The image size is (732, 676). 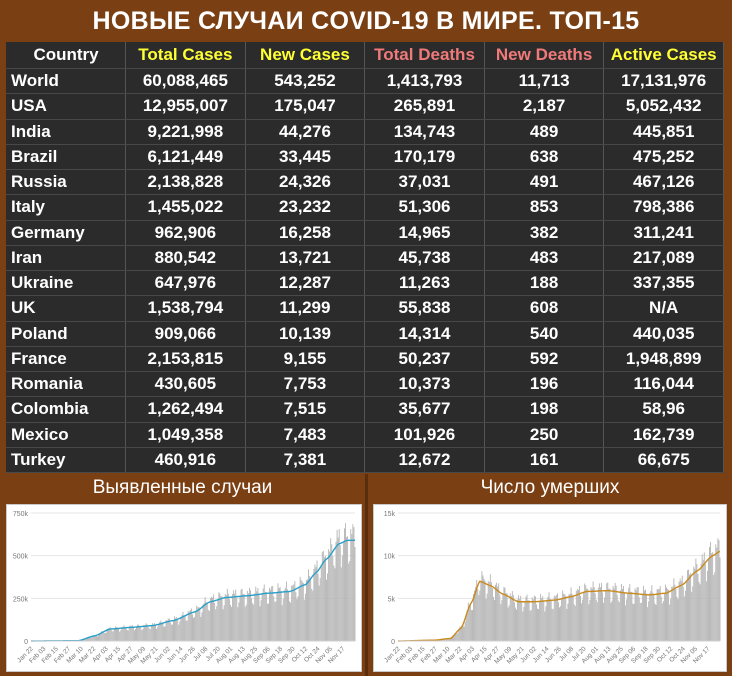 What do you see at coordinates (185, 106) in the screenshot?
I see `cell-total-cases: 12,955,007` at bounding box center [185, 106].